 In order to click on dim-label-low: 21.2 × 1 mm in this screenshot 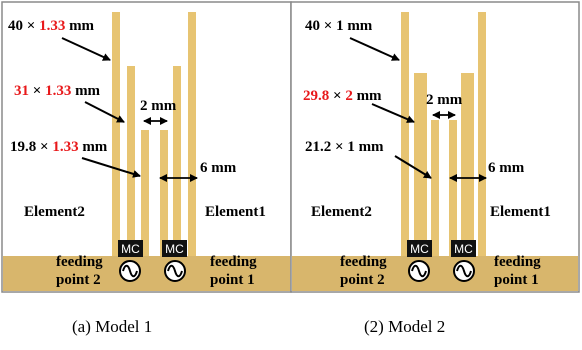, I will do `click(344, 147)`.